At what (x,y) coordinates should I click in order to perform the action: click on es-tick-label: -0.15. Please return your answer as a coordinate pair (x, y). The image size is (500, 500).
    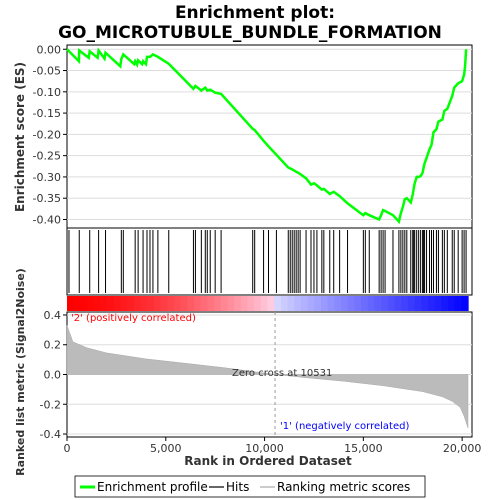
    Looking at the image, I should click on (47, 113).